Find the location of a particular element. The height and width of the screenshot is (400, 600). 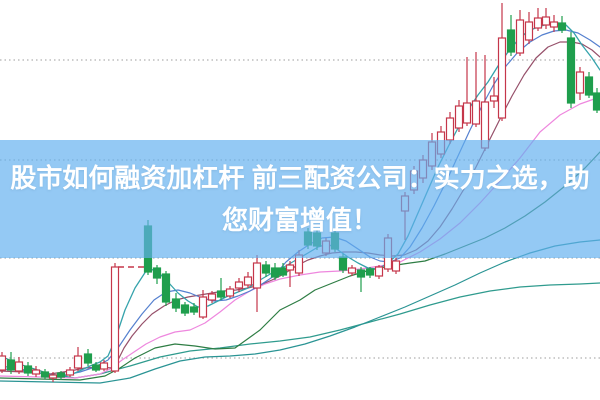

promo-banner-text-line1: 股市如何融资加杠杆 前三配资公司：实力之选，助 is located at coordinates (300, 178).